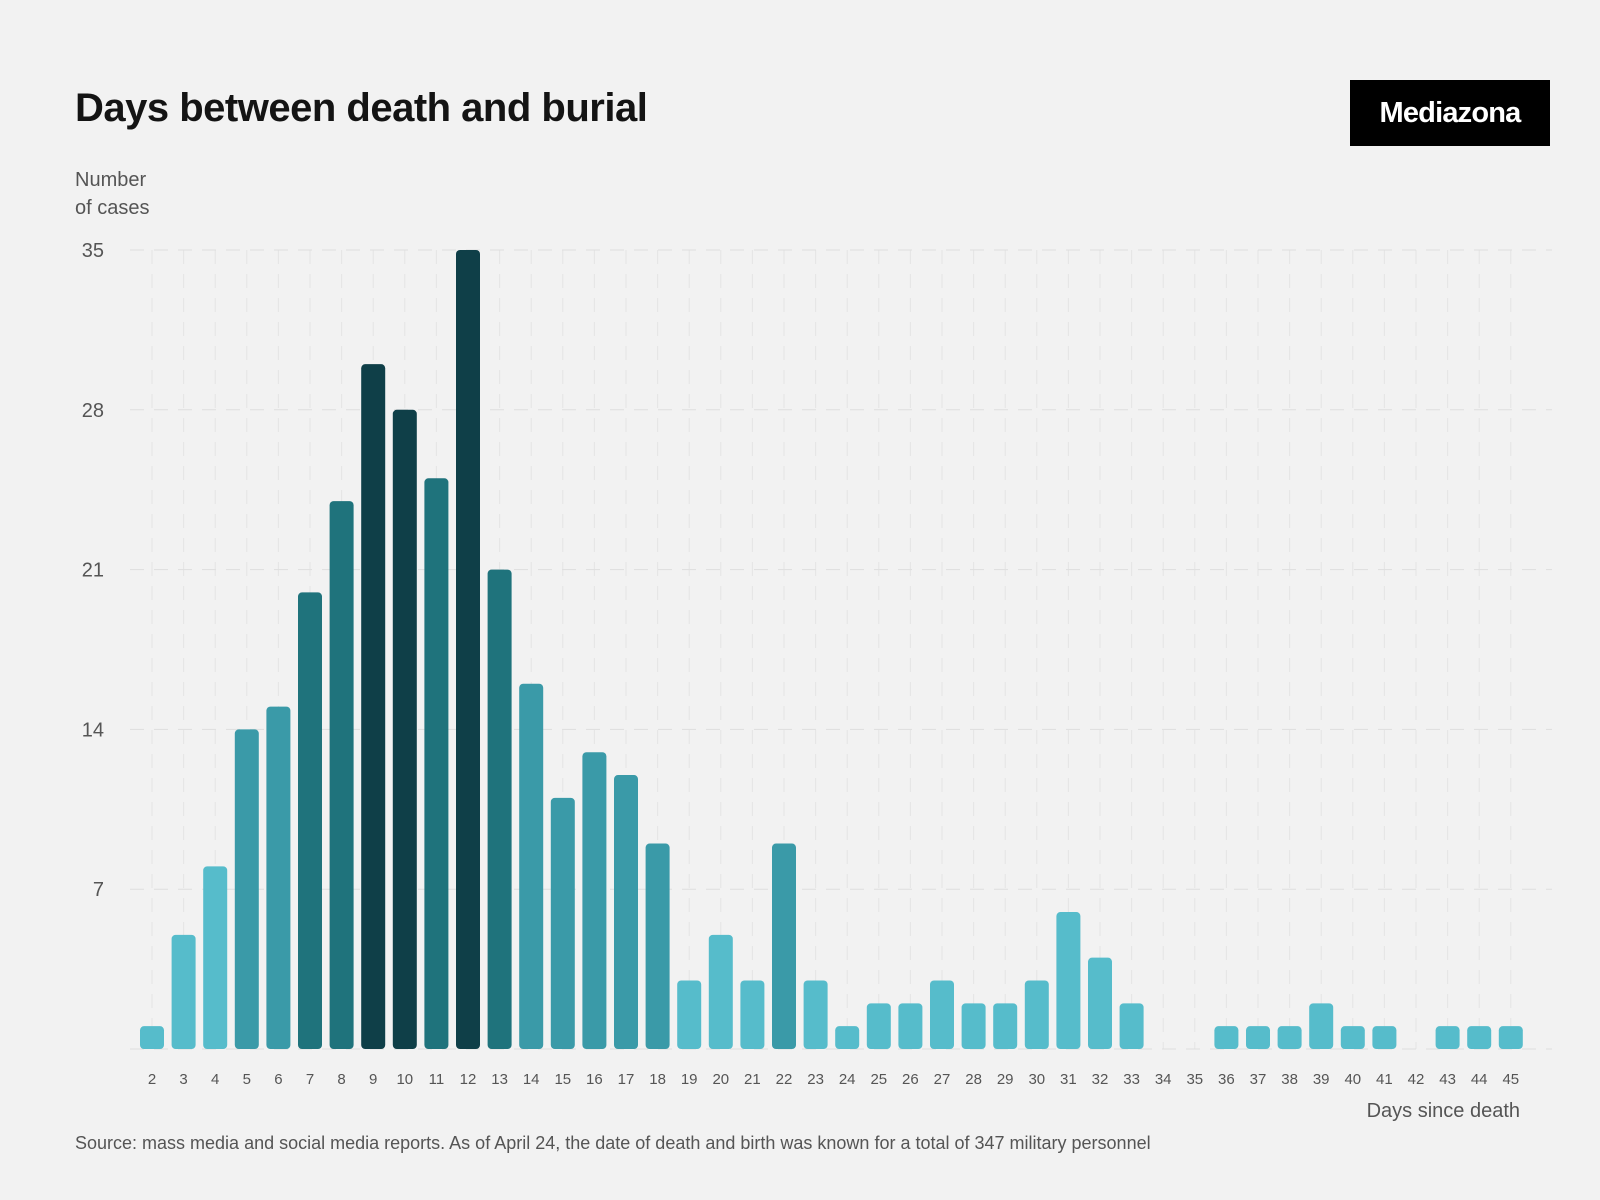 The width and height of the screenshot is (1600, 1200). What do you see at coordinates (847, 1079) in the screenshot?
I see `x-tick-label: 24` at bounding box center [847, 1079].